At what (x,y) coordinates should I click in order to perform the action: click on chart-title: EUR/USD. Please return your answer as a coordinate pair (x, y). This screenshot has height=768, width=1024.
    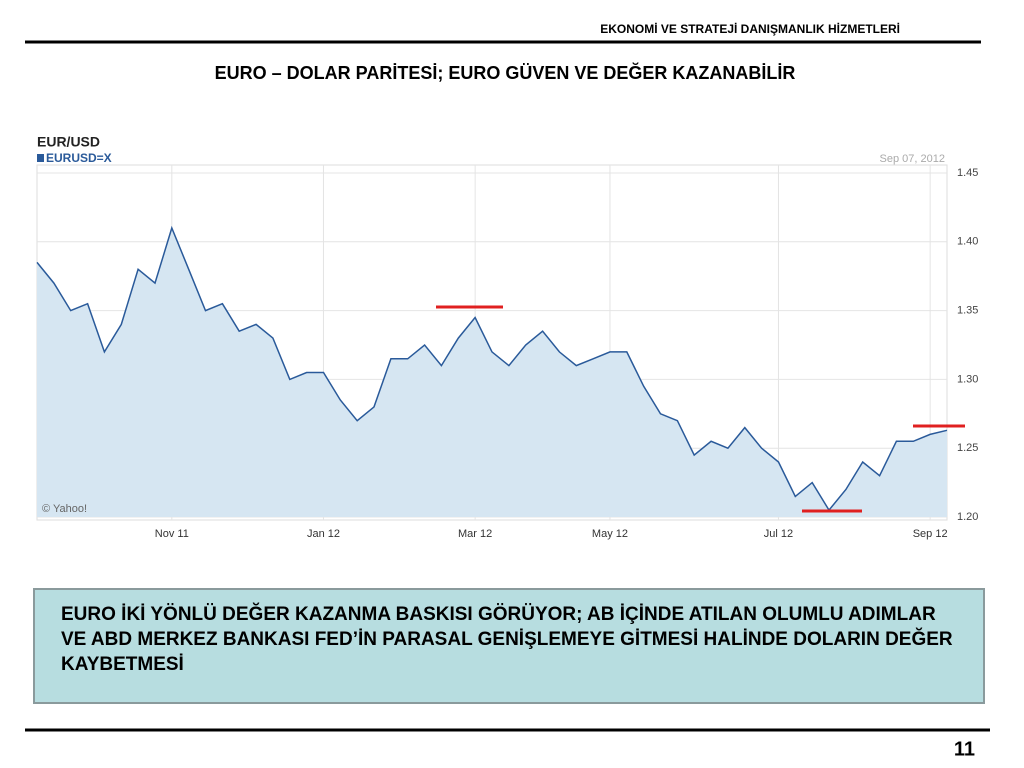
    Looking at the image, I should click on (68, 142).